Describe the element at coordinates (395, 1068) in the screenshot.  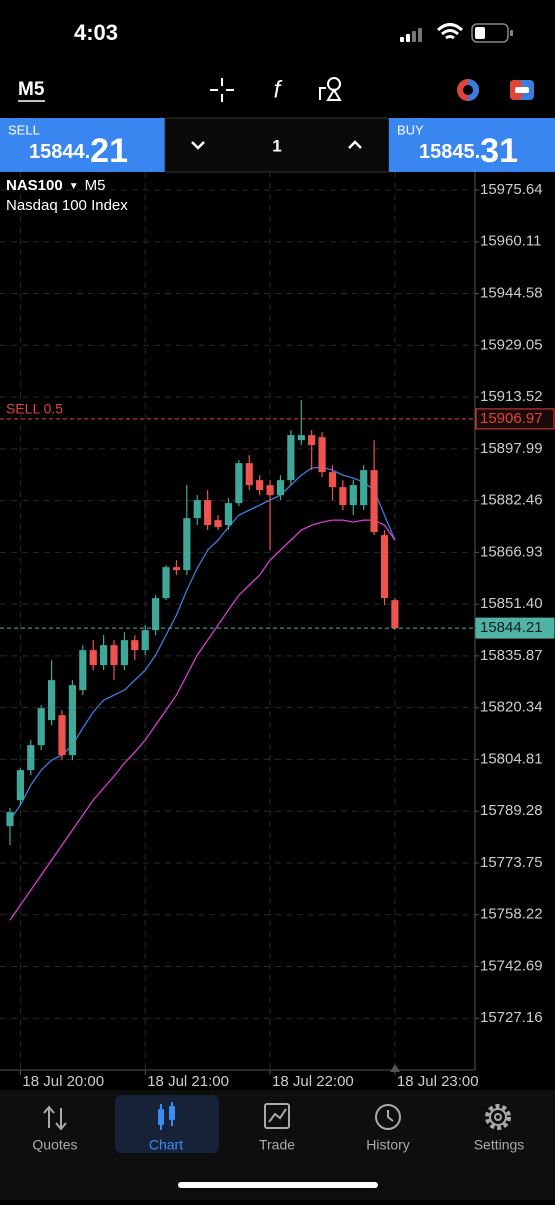
I see `scroll-marker` at that location.